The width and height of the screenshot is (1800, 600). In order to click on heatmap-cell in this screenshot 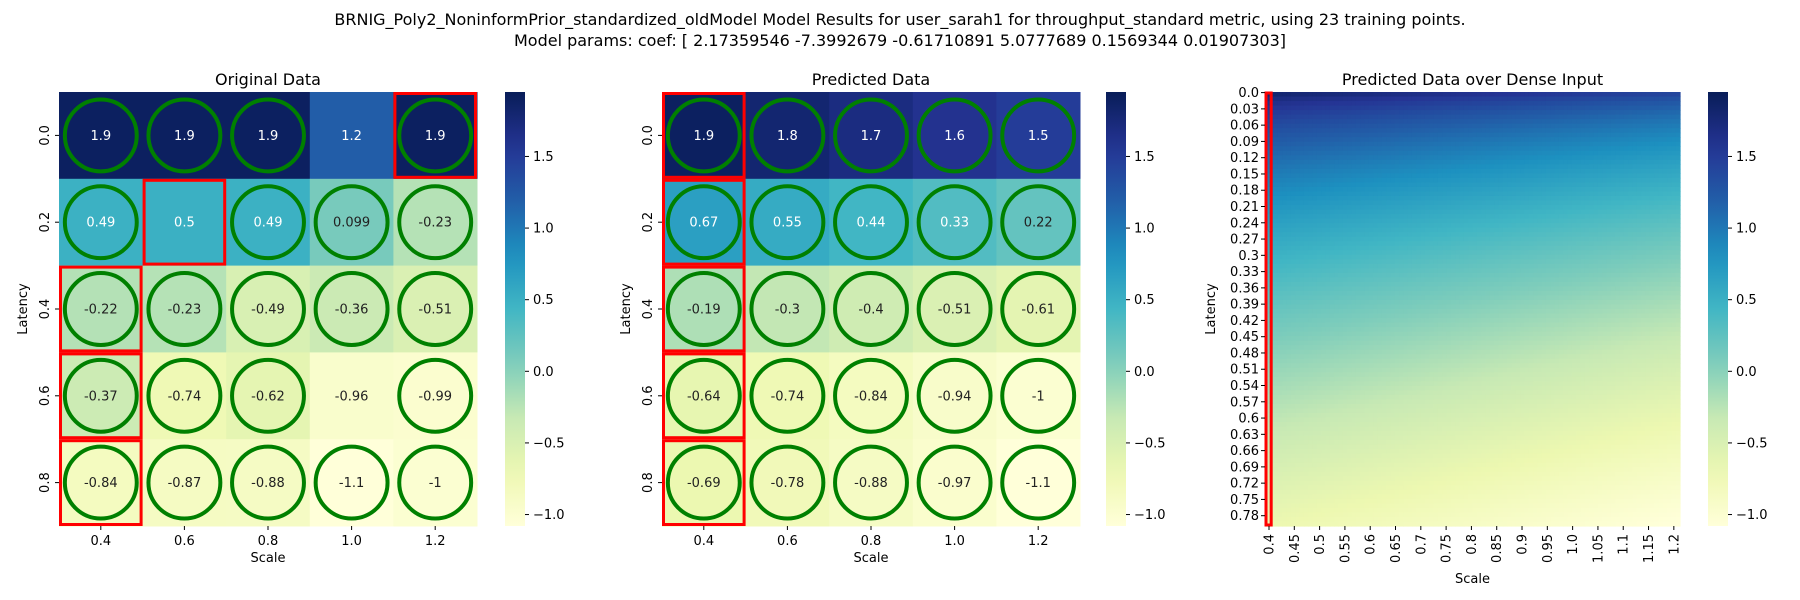, I will do `click(954, 309)`.